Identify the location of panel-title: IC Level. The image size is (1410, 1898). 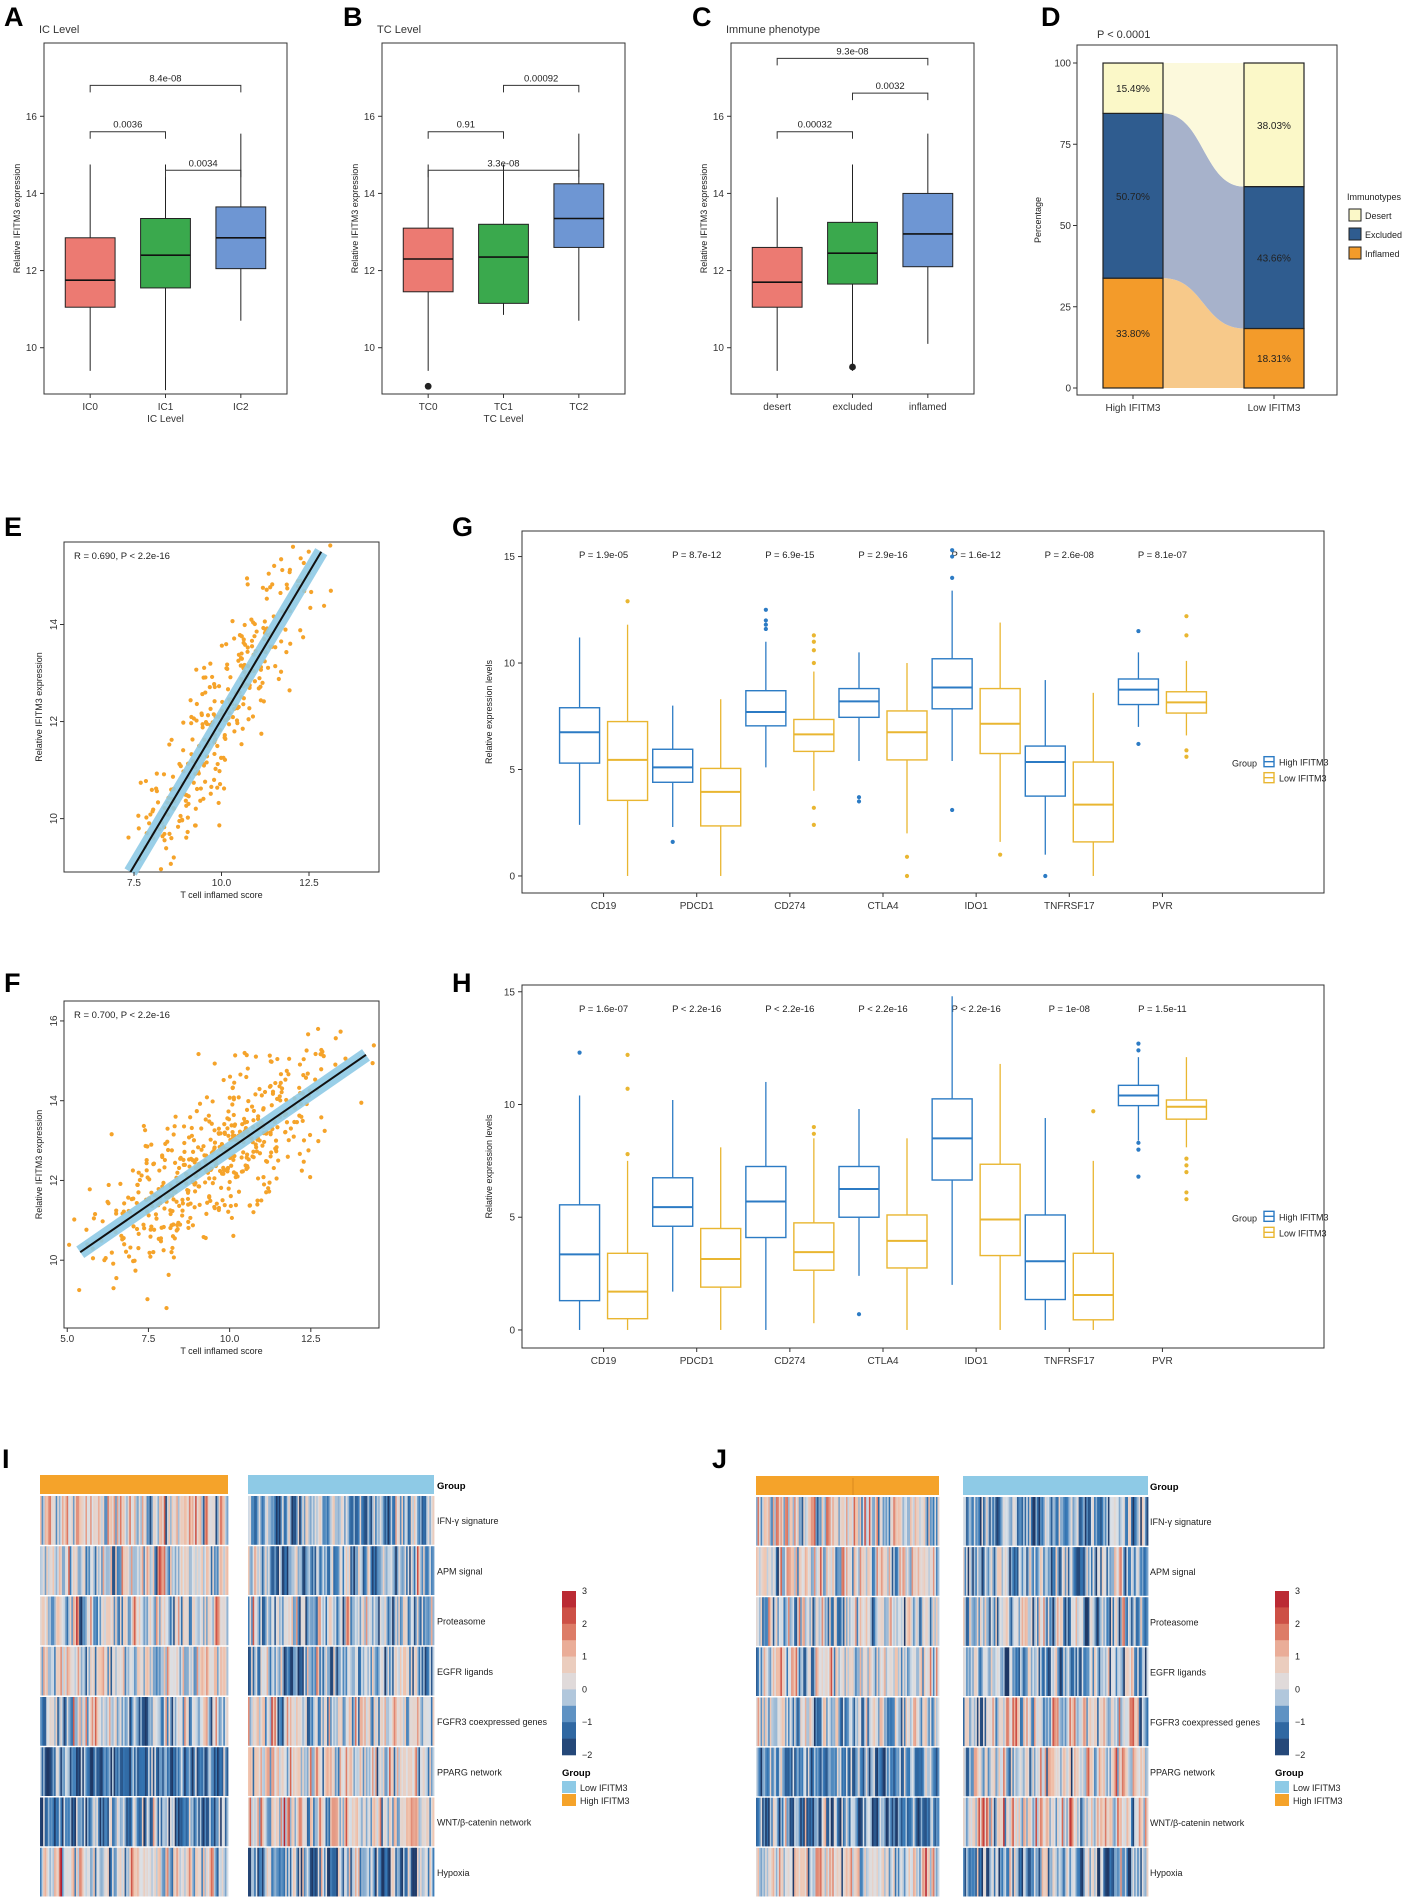
(59, 30).